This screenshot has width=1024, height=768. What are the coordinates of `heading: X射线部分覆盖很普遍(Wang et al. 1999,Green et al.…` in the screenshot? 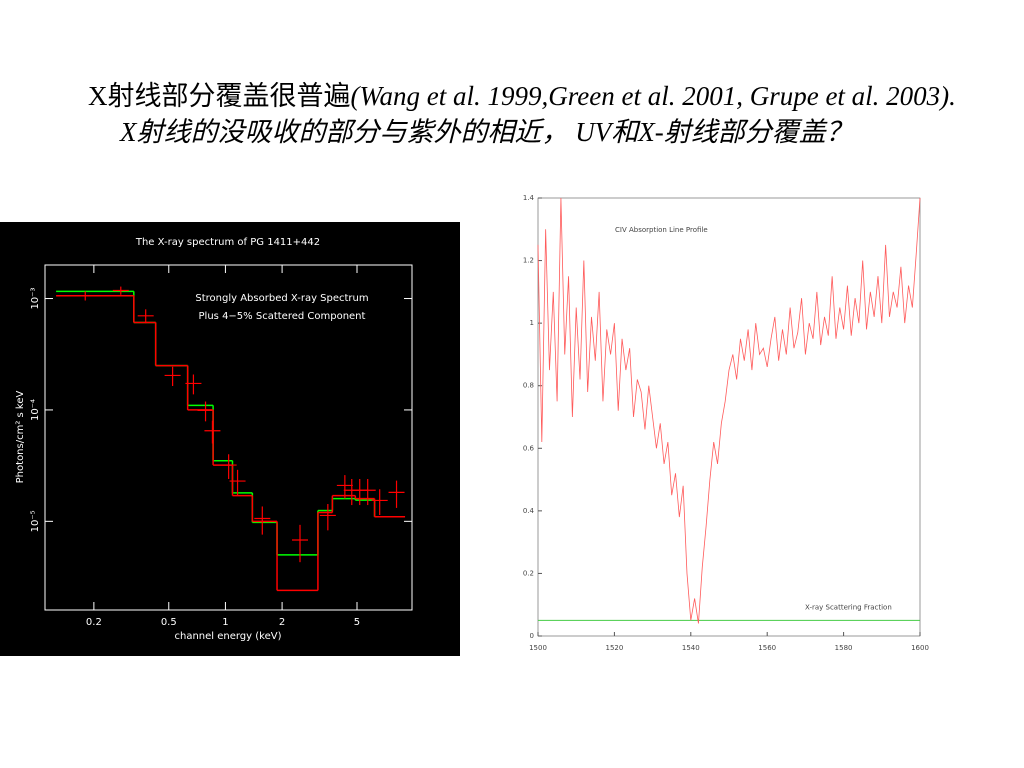 It's located at (529, 114).